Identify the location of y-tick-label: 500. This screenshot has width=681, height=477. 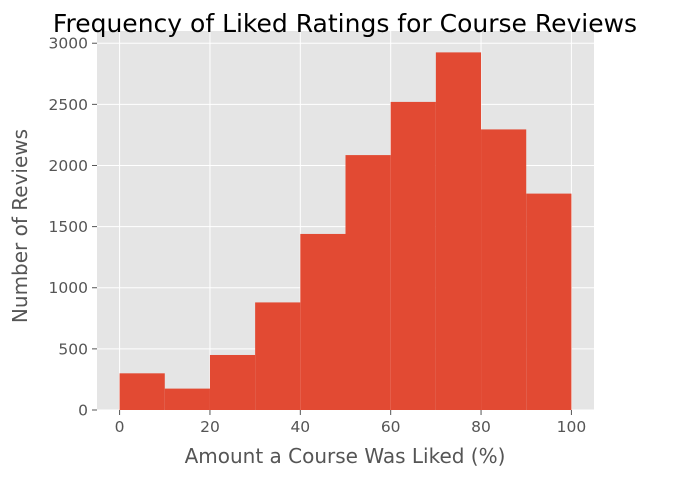
(73, 349).